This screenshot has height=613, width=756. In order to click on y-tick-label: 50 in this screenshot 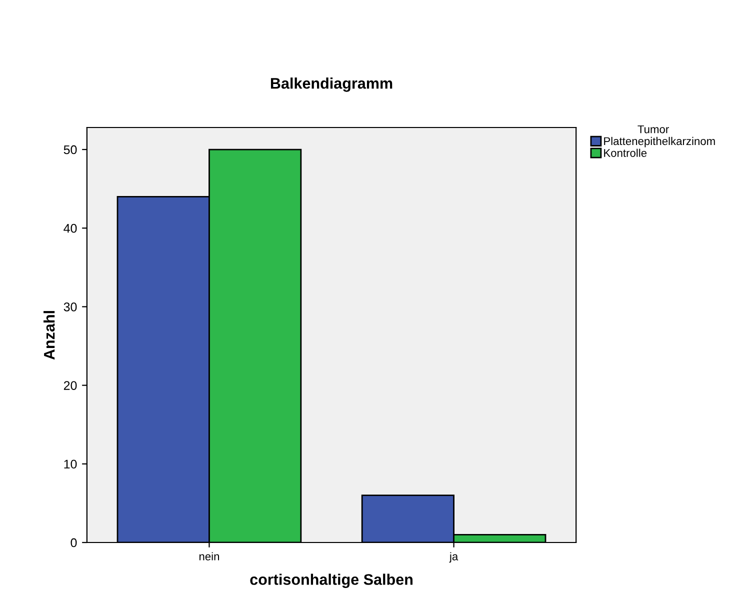, I will do `click(70, 149)`.